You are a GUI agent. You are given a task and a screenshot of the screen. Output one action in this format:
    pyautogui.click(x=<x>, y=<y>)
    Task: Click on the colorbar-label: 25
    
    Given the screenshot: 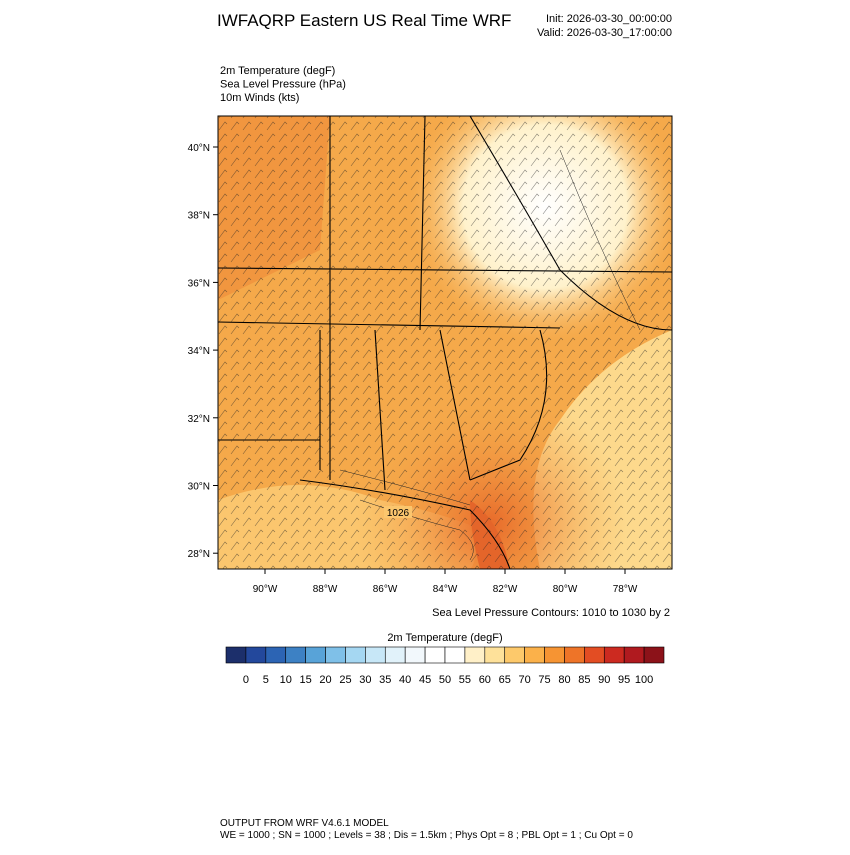 What is the action you would take?
    pyautogui.click(x=345, y=680)
    